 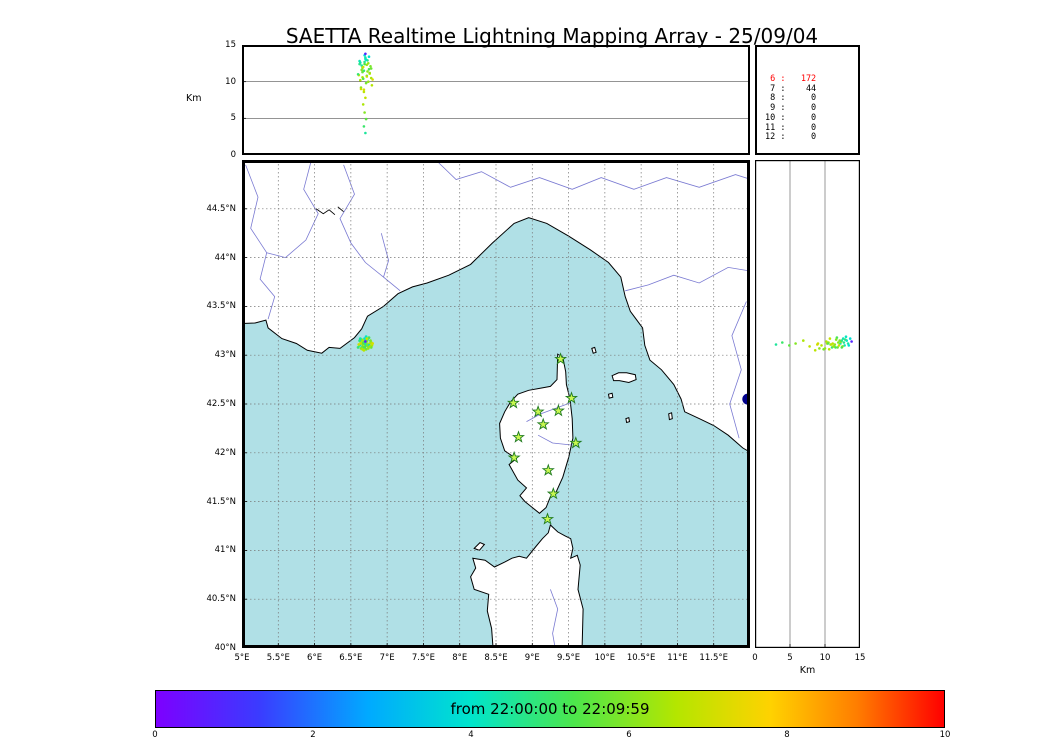 I want to click on panel-border, so click(x=496, y=100).